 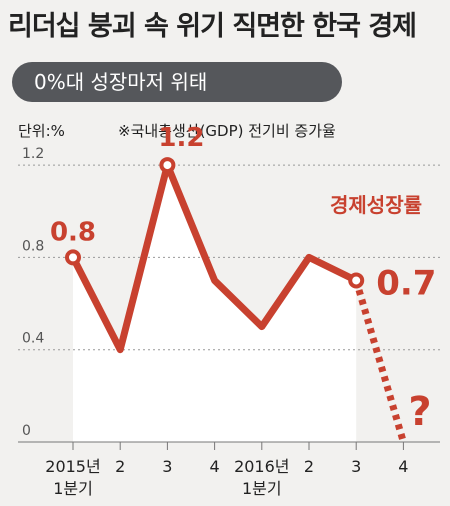 What do you see at coordinates (376, 205) in the screenshot?
I see `series-label: 경제성장률` at bounding box center [376, 205].